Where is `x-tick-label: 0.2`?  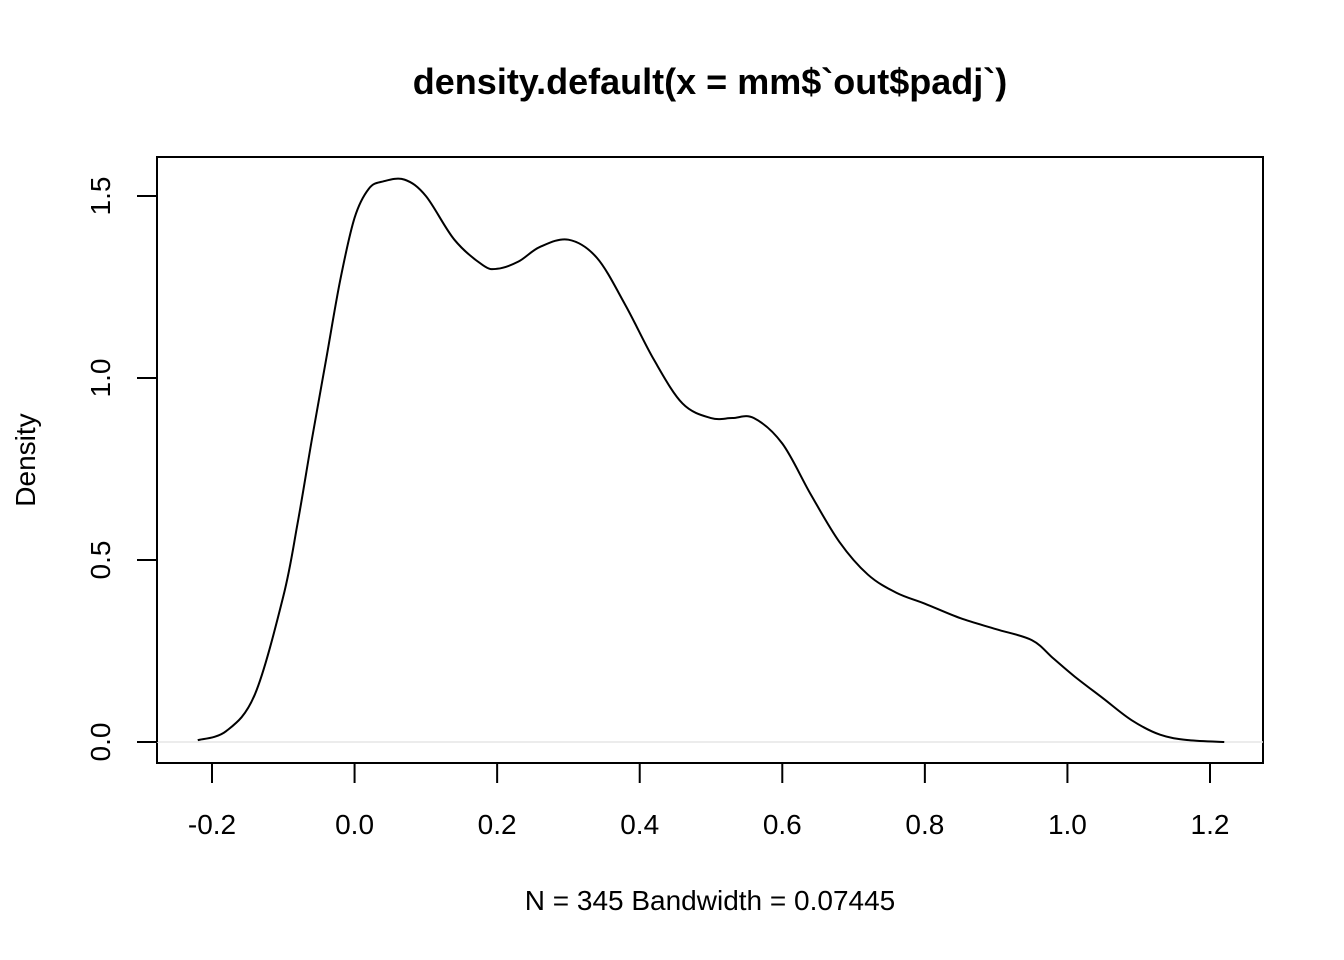
x-tick-label: 0.2 is located at coordinates (497, 824).